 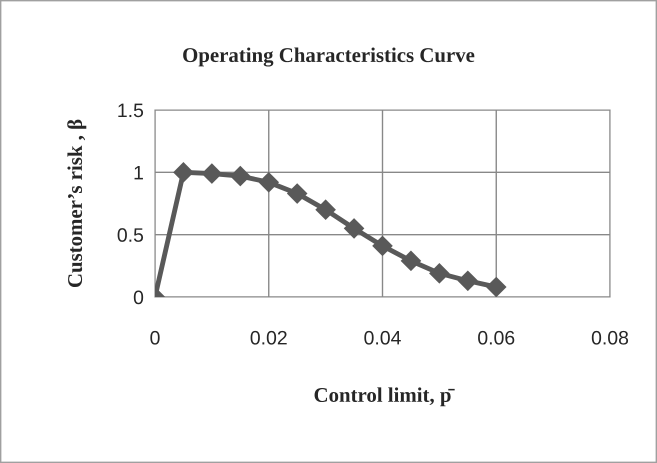 What do you see at coordinates (610, 337) in the screenshot?
I see `x-tick-label: 0.08` at bounding box center [610, 337].